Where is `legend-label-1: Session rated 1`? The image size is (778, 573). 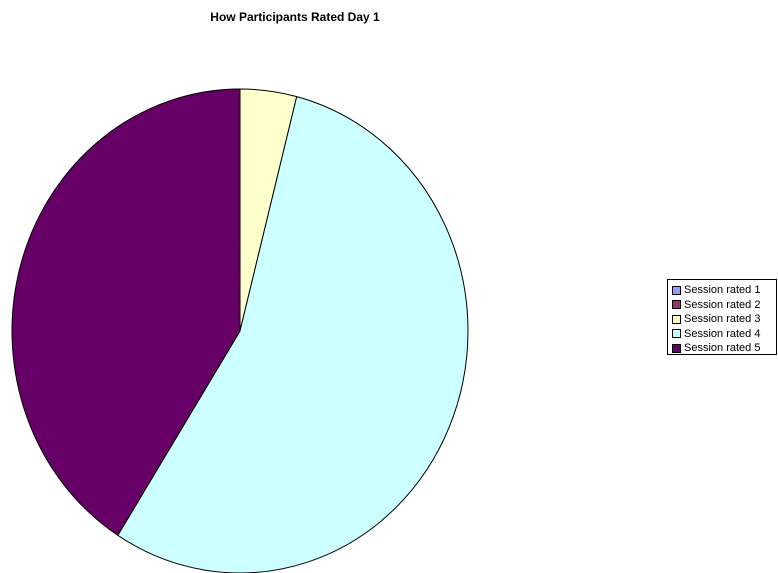
legend-label-1: Session rated 1 is located at coordinates (722, 290).